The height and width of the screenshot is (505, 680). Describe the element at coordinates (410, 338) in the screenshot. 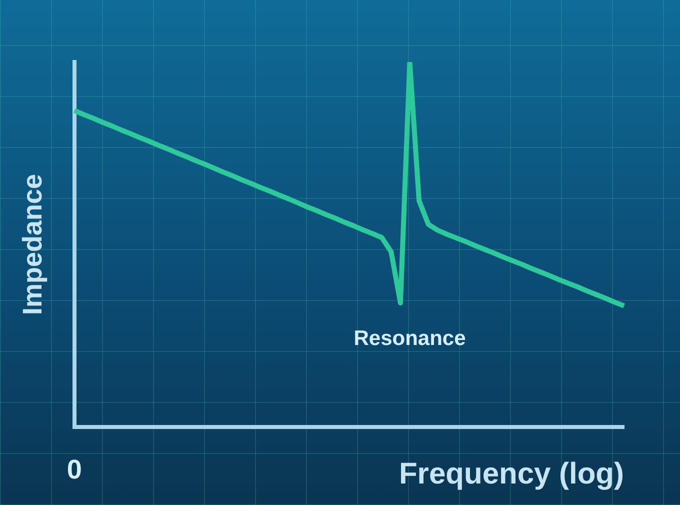

I see `annotation: Resonance` at that location.